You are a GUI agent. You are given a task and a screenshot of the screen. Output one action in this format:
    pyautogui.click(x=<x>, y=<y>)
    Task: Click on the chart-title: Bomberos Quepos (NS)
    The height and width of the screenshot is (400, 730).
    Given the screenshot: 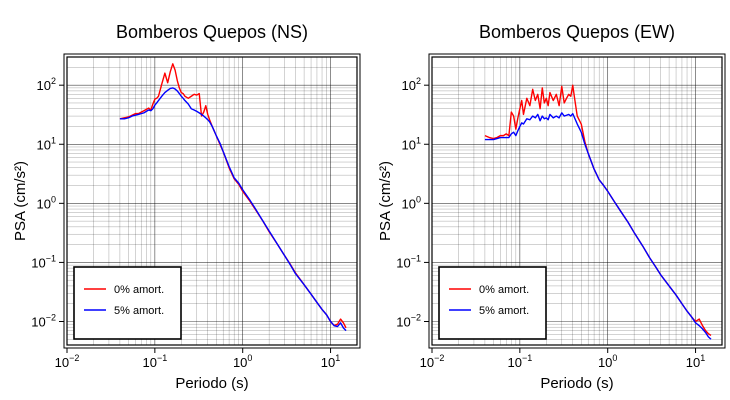 What is the action you would take?
    pyautogui.click(x=212, y=32)
    